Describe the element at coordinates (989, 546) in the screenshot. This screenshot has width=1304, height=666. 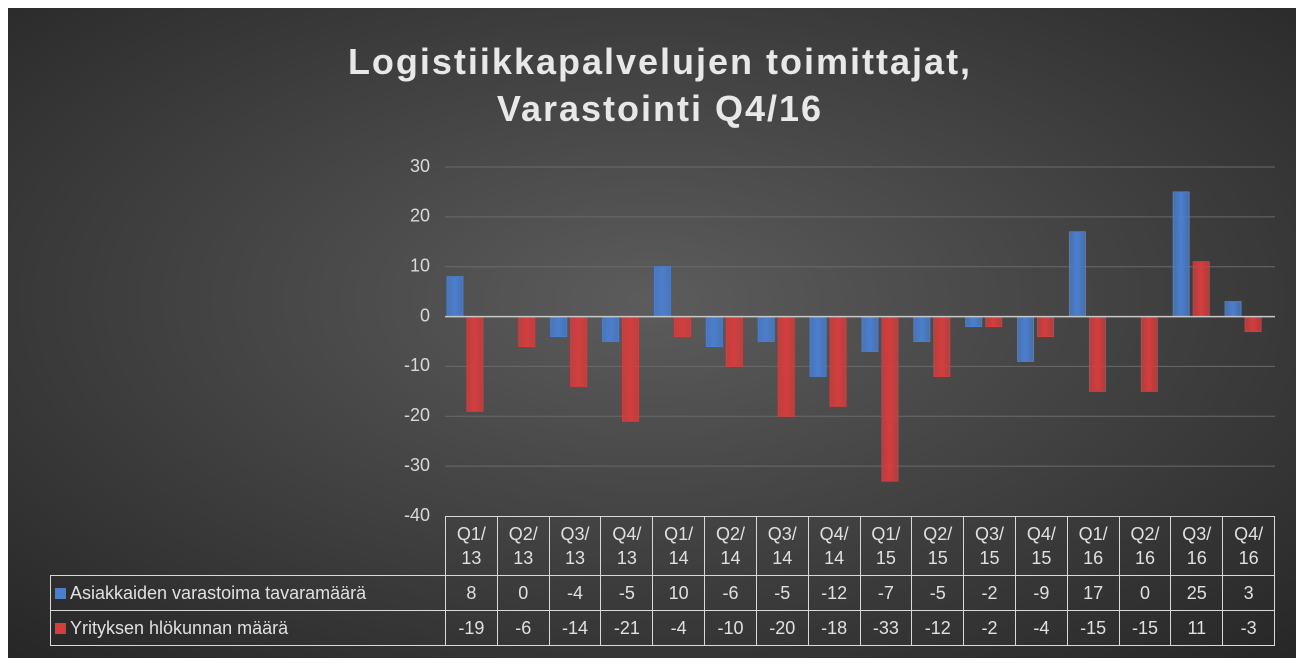
I see `category-cell: Q3/15` at that location.